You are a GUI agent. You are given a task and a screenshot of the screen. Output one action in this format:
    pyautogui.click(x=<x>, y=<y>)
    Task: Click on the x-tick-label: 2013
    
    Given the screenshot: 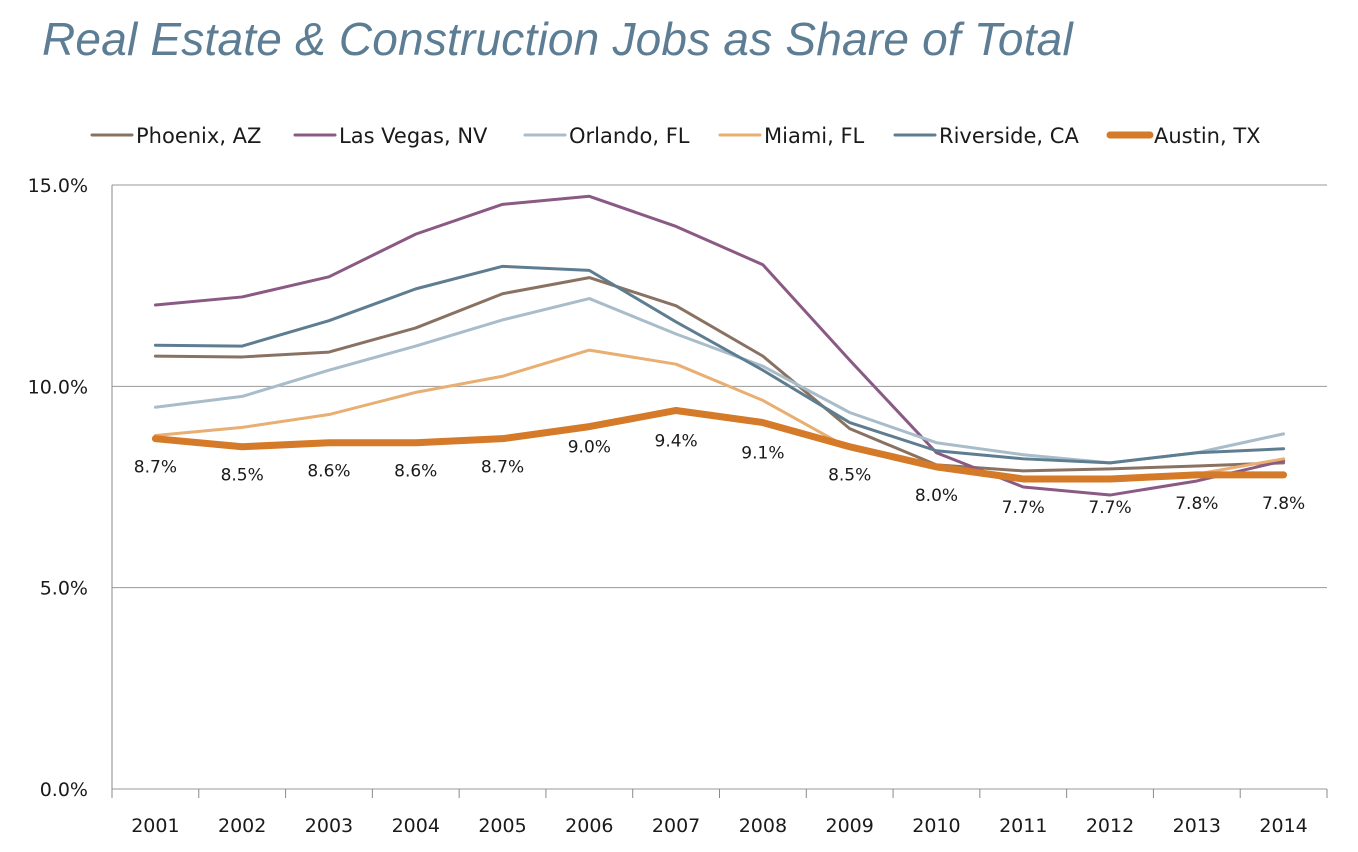 What is the action you would take?
    pyautogui.click(x=1197, y=826)
    